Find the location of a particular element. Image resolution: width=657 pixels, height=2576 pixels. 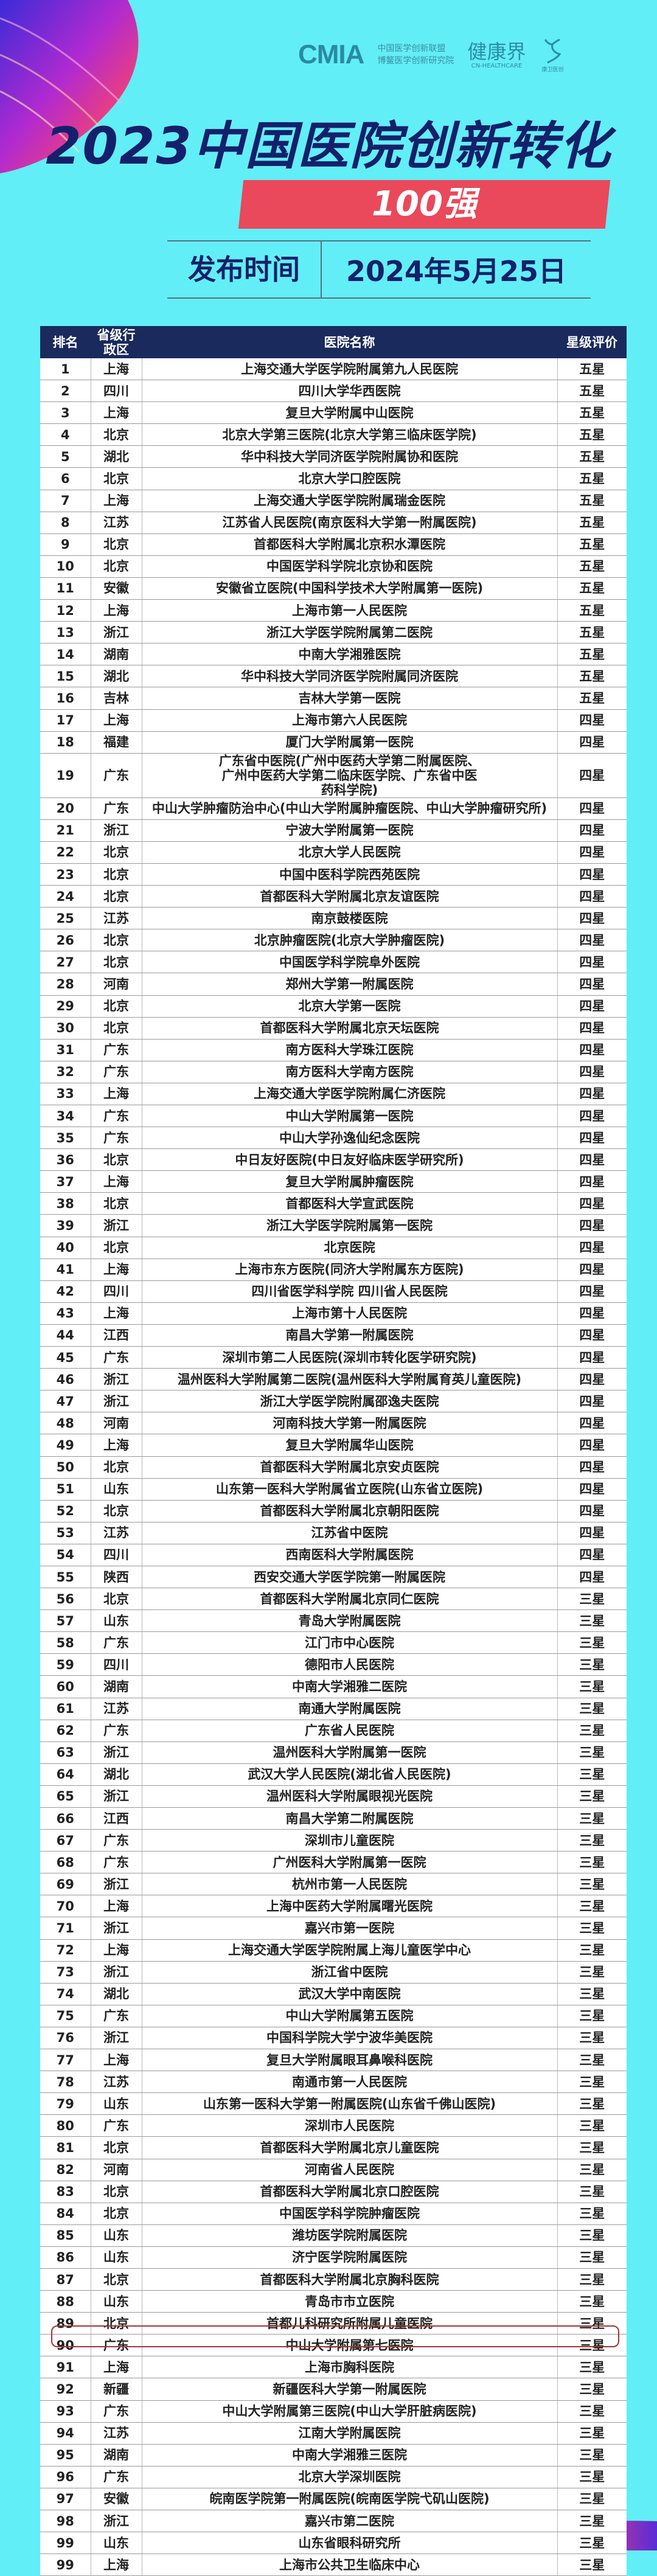

hospital-name-cell: 深圳市儿童医院 is located at coordinates (350, 1840).